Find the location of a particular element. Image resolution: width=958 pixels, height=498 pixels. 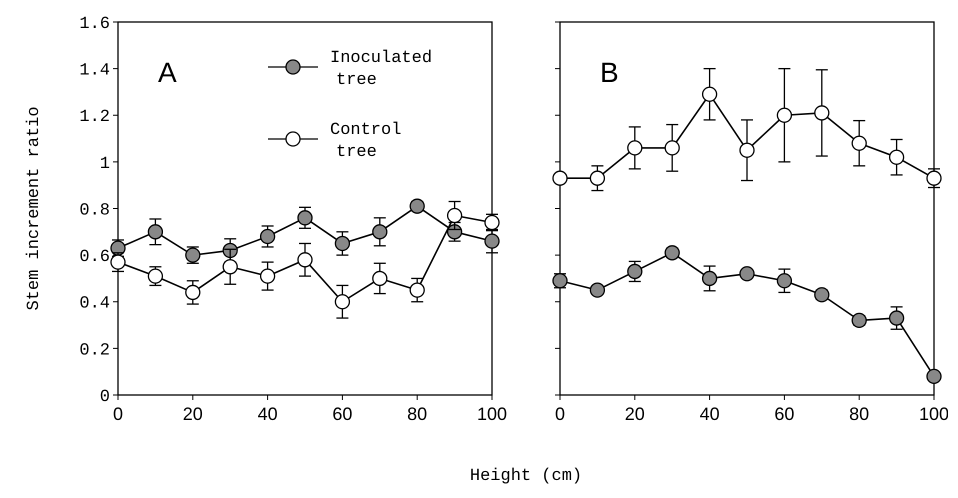

x-axis-title: Height (cm) is located at coordinates (526, 476).